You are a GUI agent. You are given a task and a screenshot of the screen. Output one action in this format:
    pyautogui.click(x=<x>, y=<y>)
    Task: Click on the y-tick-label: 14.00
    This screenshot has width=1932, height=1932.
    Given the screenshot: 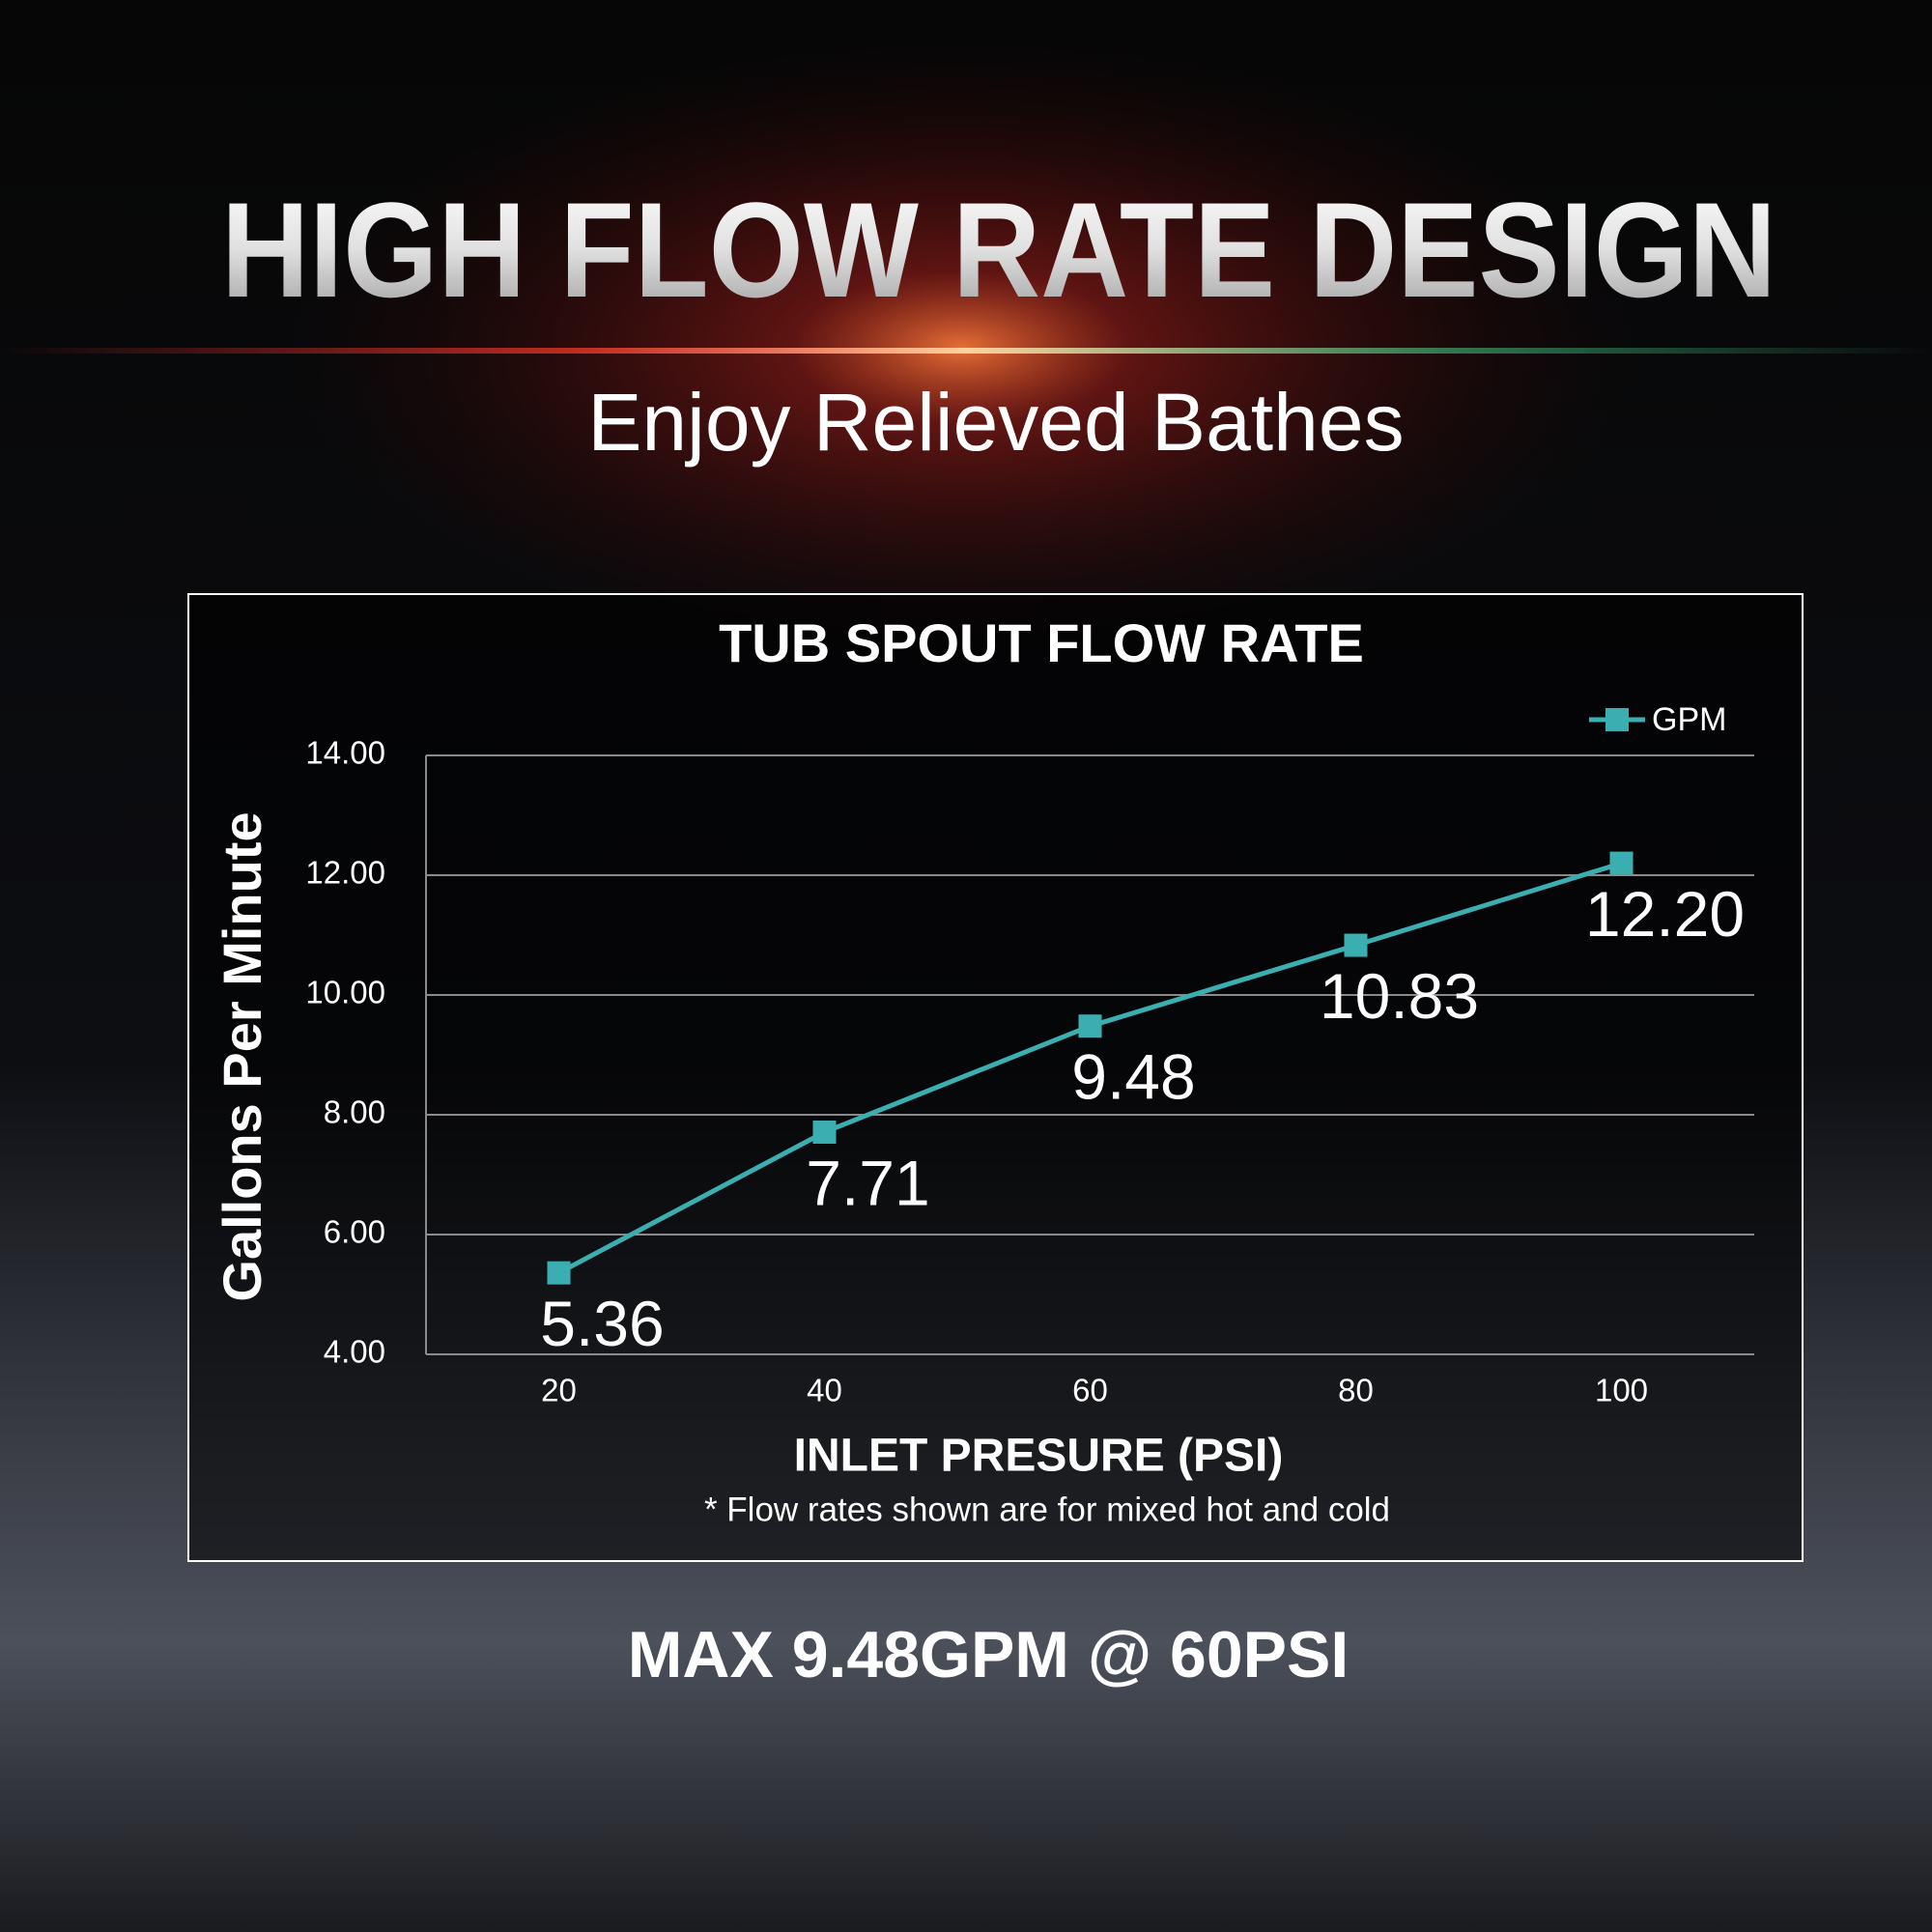 What is the action you would take?
    pyautogui.click(x=345, y=753)
    